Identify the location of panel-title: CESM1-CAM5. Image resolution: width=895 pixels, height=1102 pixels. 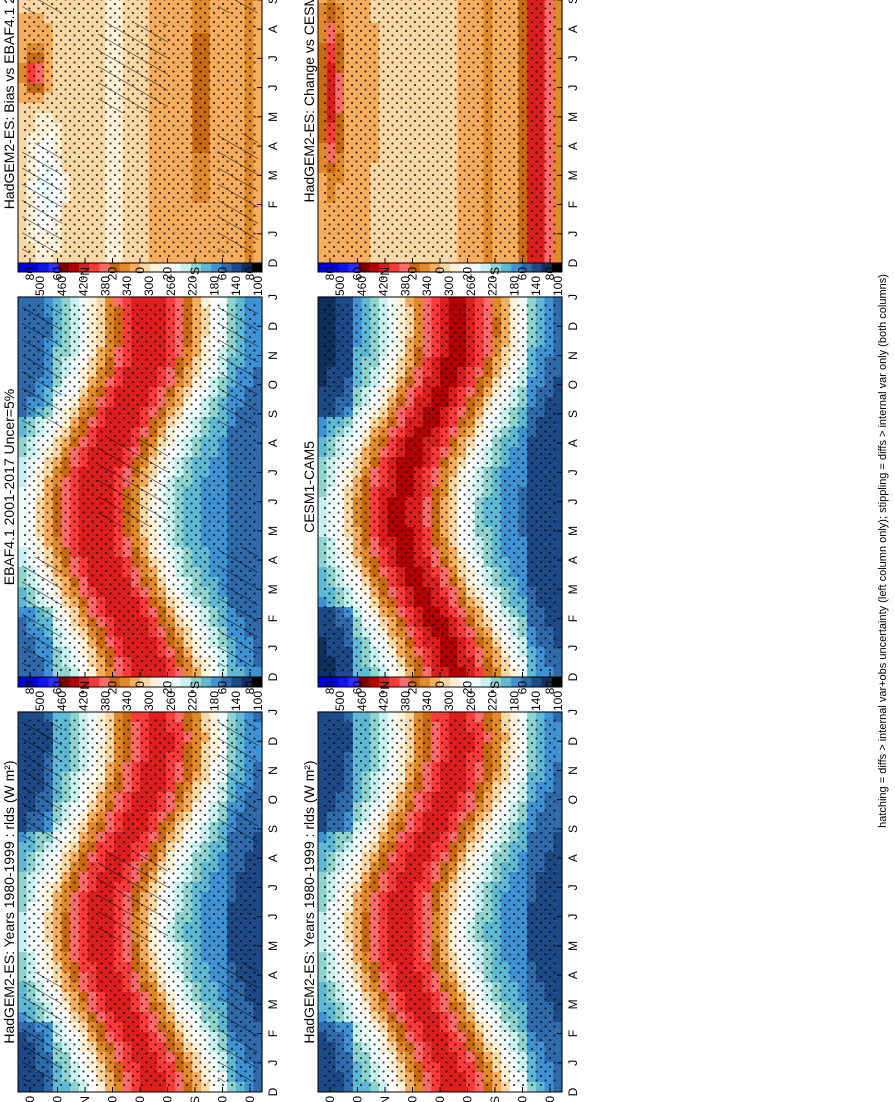
(309, 487).